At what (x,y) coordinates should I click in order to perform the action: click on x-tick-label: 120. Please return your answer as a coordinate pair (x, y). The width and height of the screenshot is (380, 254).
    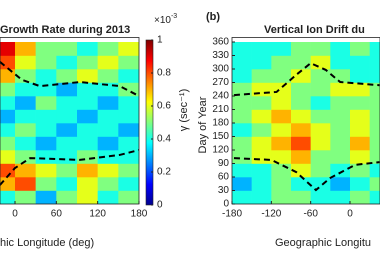
    Looking at the image, I should click on (97, 214).